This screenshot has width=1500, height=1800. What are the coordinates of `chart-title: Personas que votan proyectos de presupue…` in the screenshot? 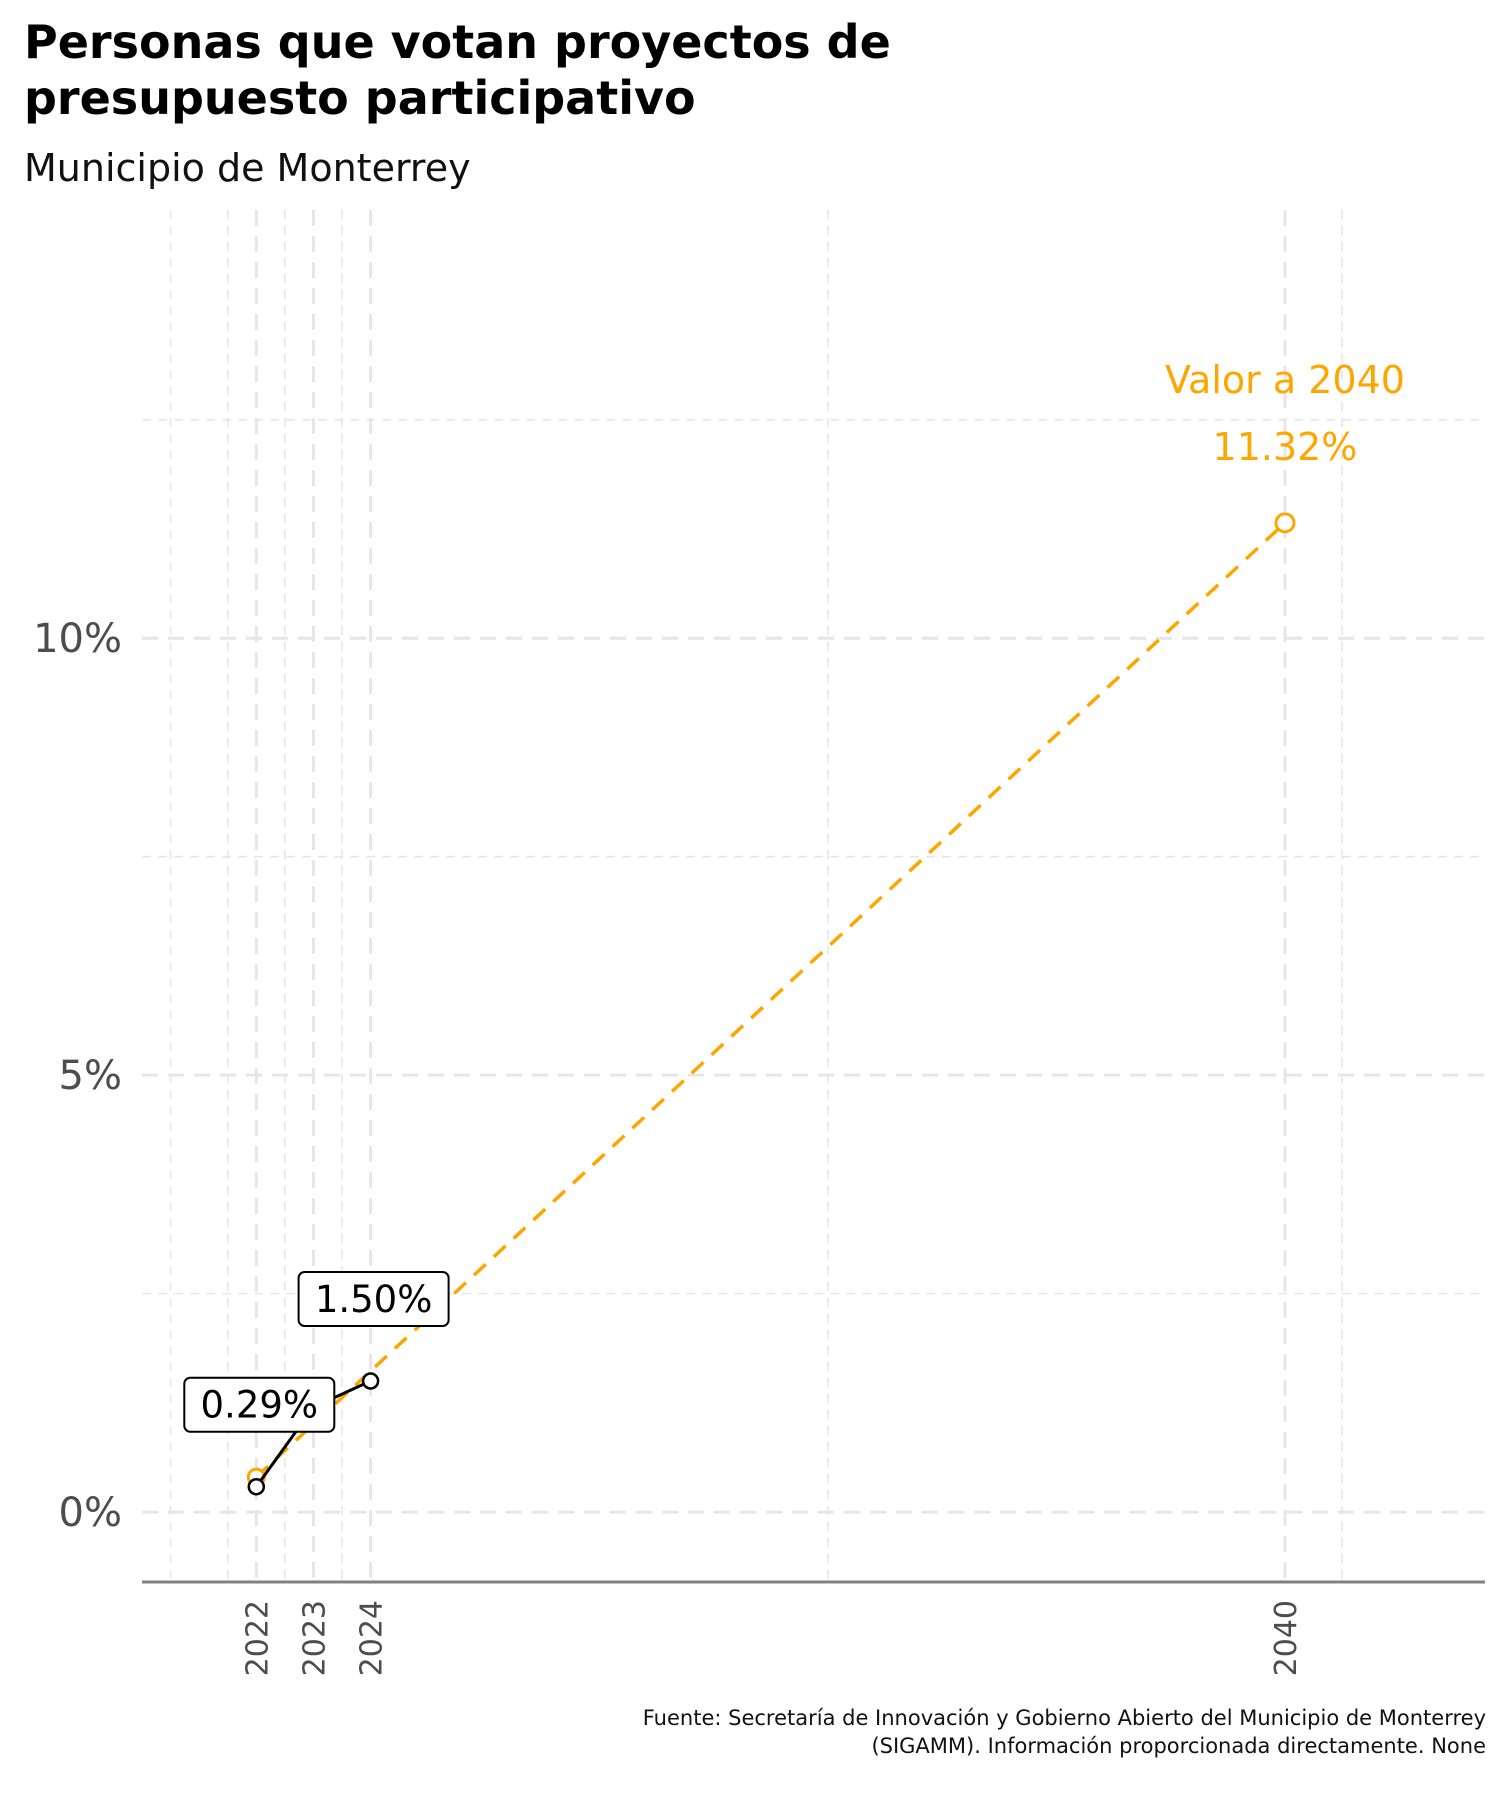 It's located at (457, 70).